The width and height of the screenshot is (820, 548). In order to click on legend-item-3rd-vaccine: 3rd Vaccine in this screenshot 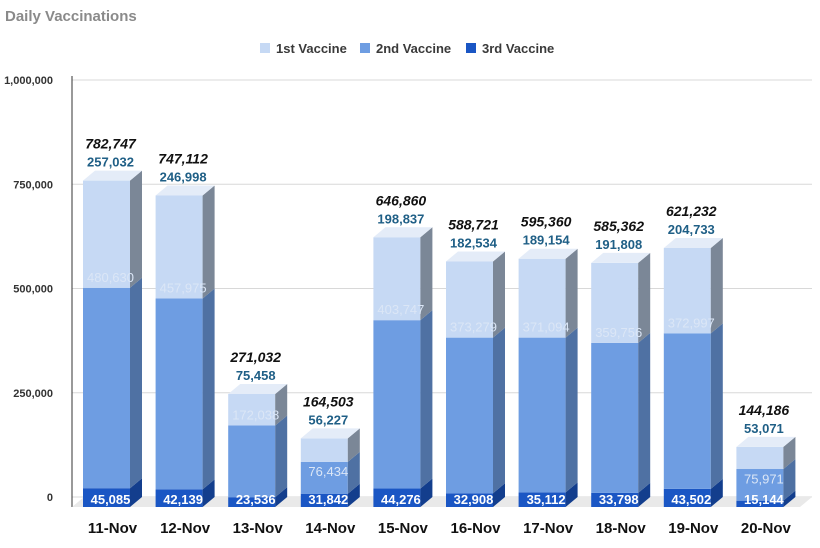, I will do `click(510, 48)`.